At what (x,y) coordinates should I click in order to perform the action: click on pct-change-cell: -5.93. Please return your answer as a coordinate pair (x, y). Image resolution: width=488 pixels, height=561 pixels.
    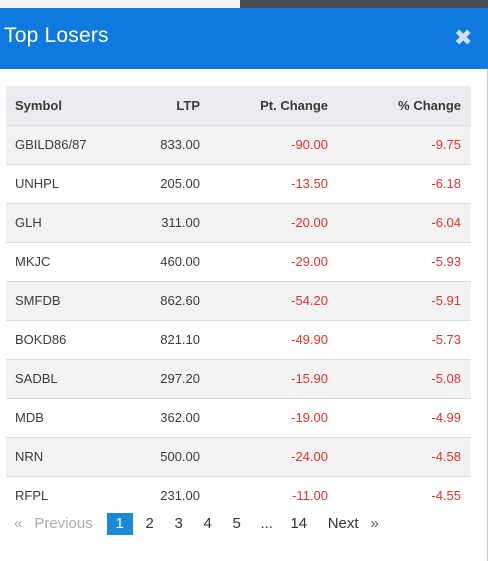
    Looking at the image, I should click on (446, 261).